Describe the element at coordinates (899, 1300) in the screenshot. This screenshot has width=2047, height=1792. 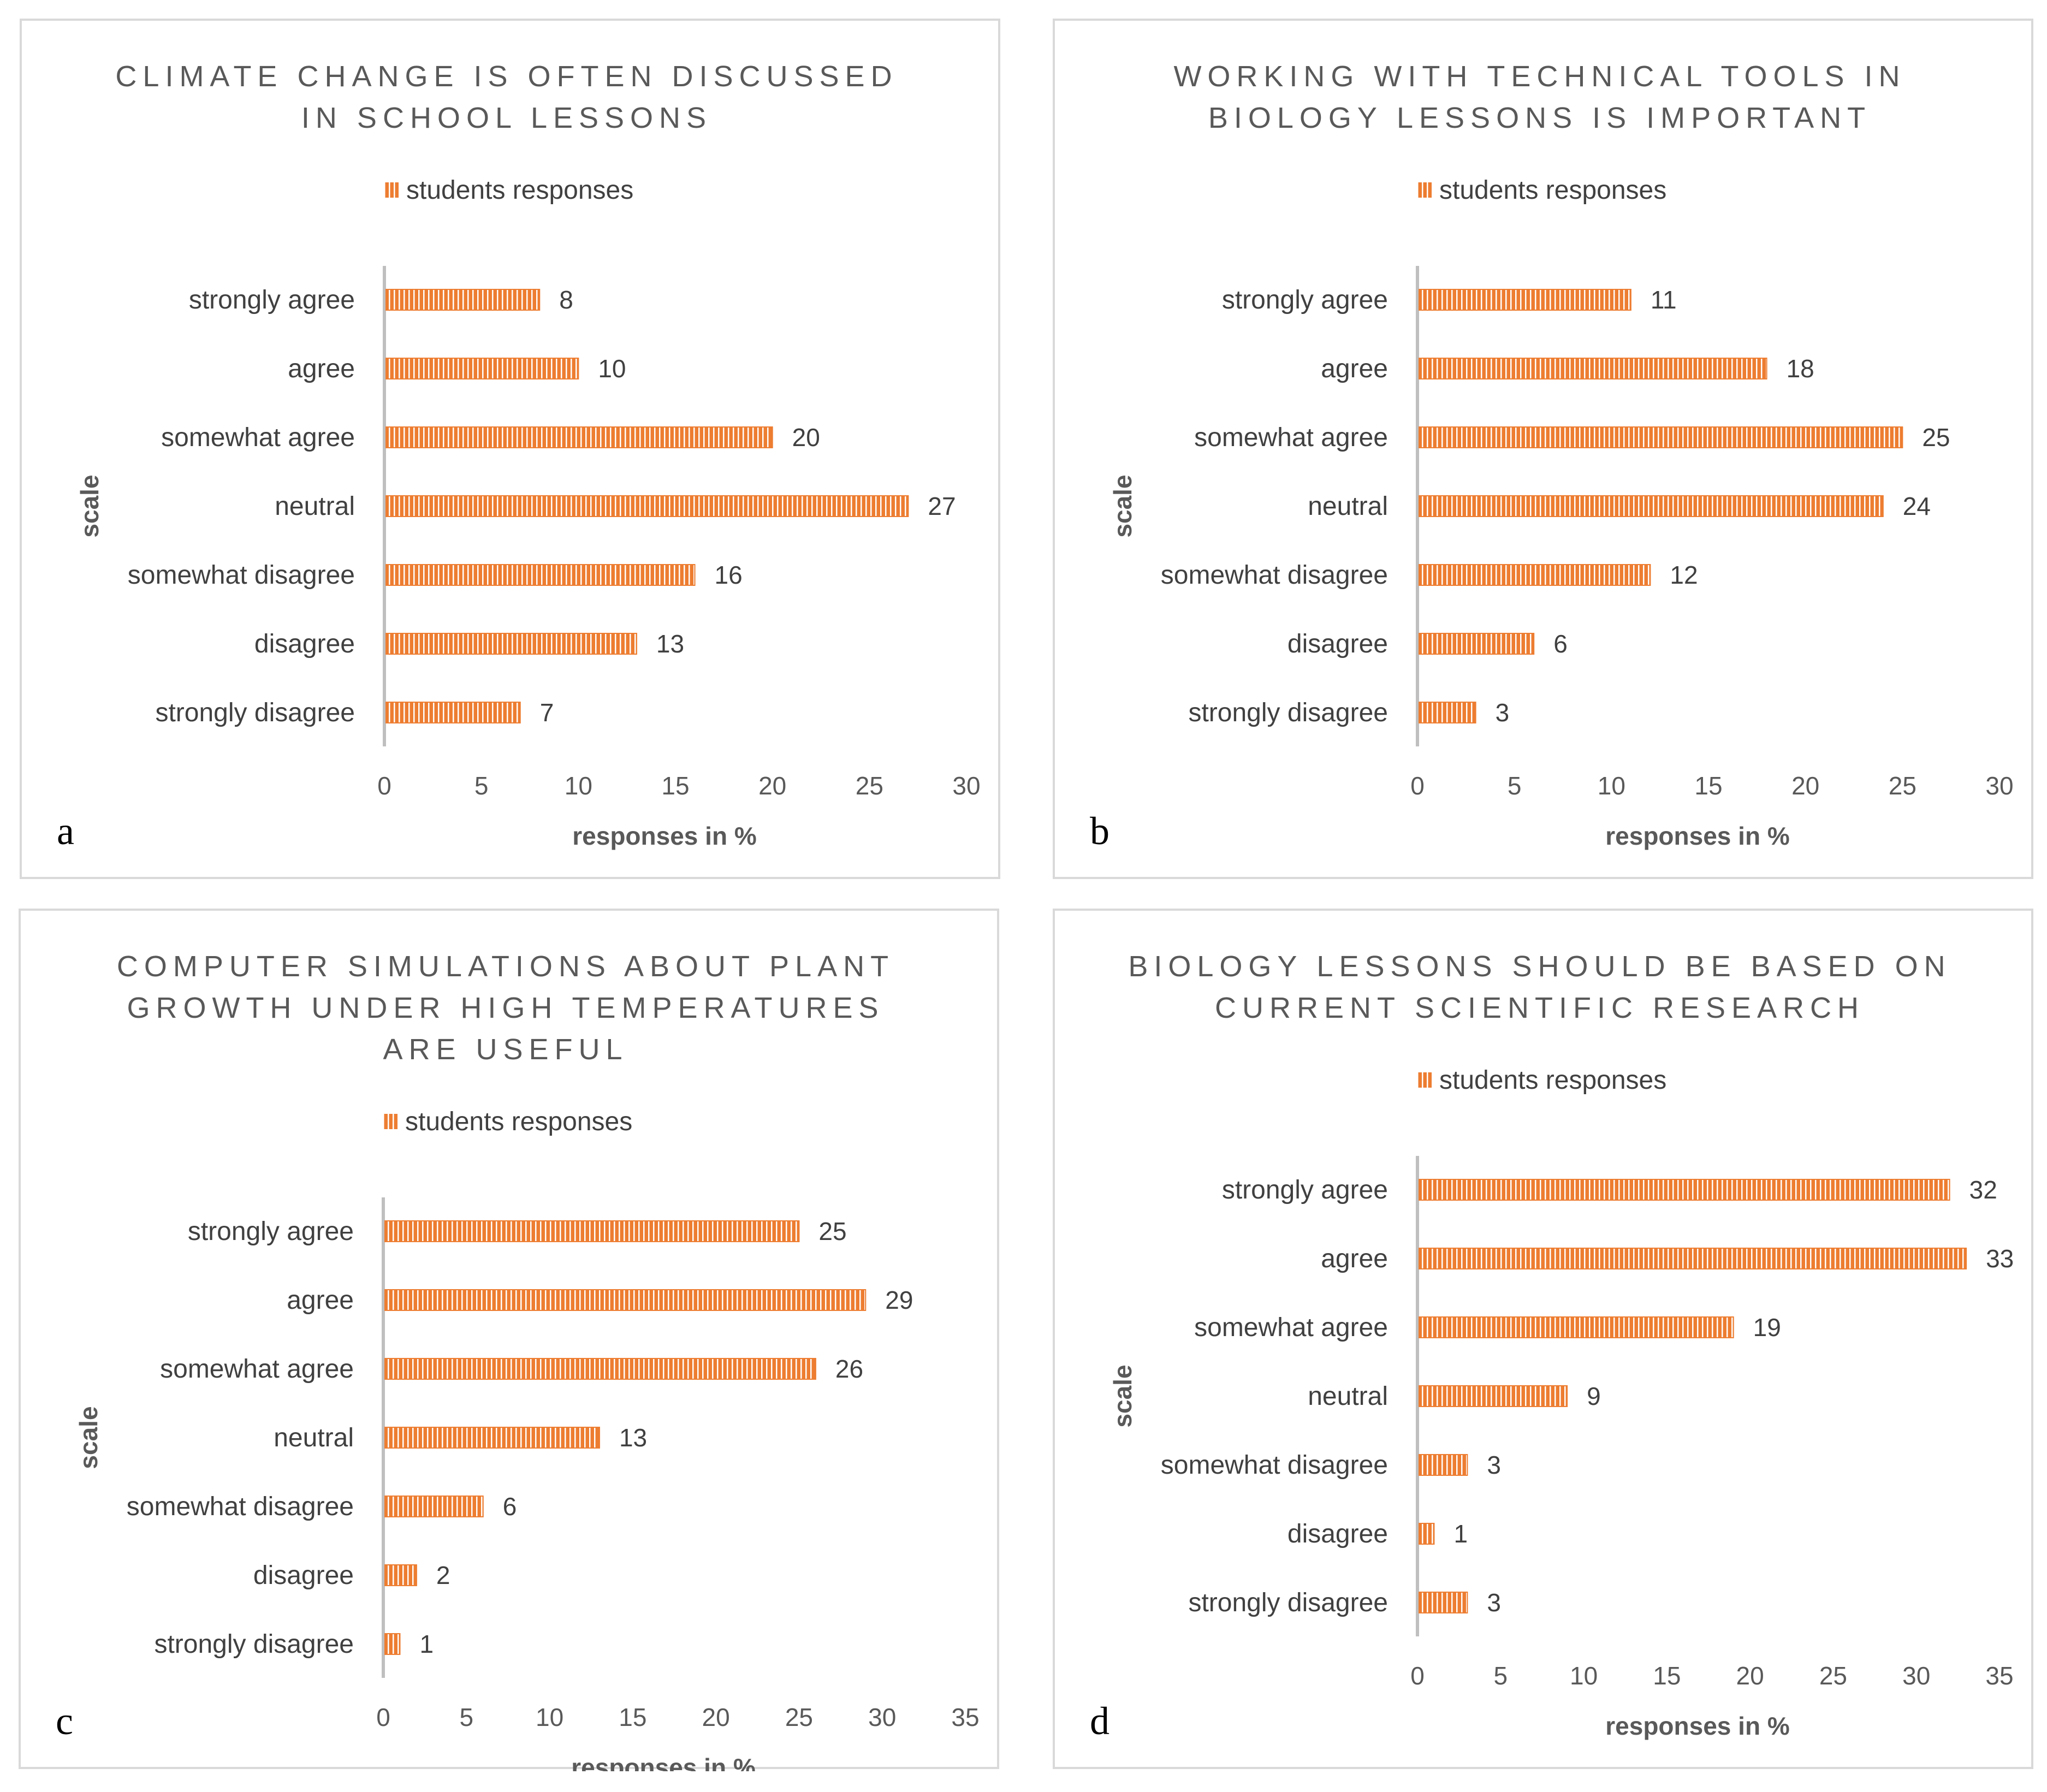
I see `data-label: 29` at that location.